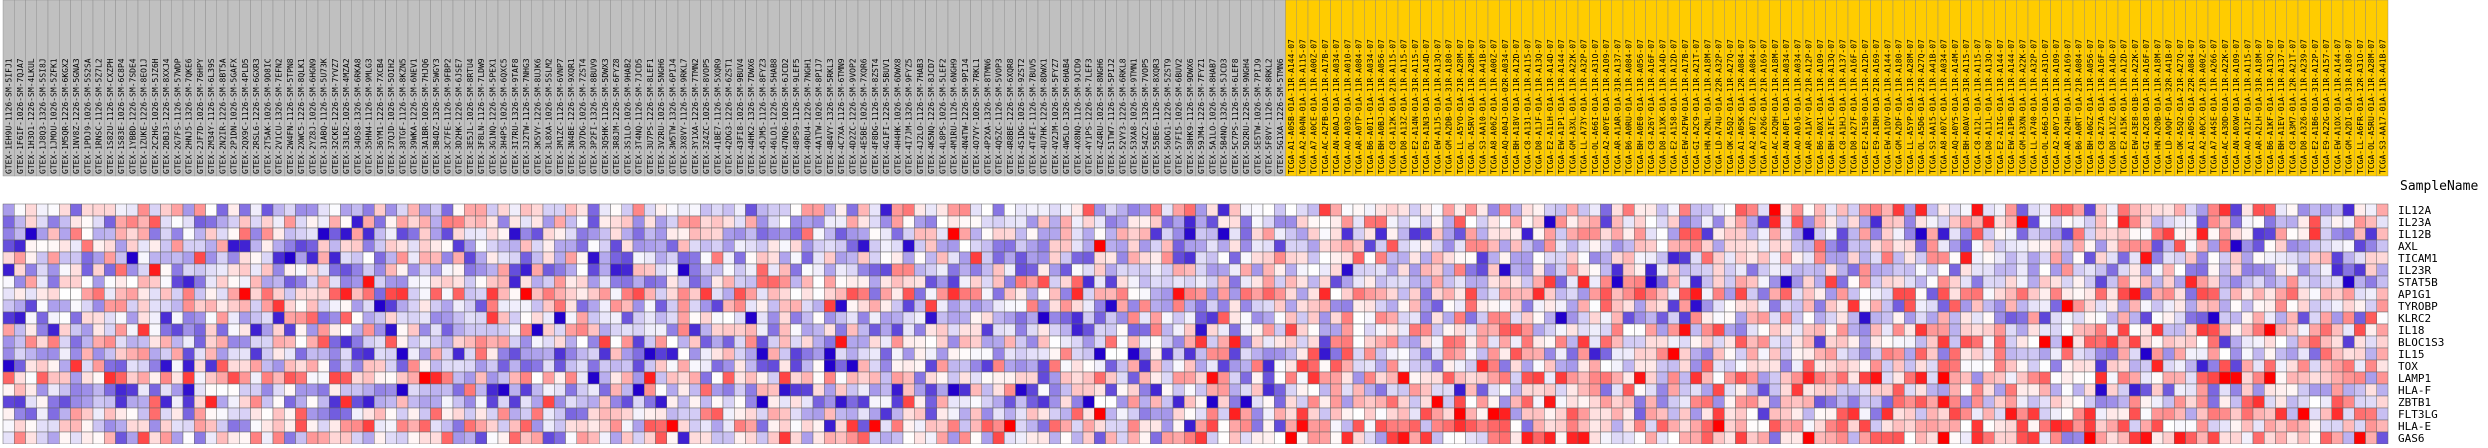 Image resolution: width=2488 pixels, height=448 pixels. Describe the element at coordinates (324, 116) in the screenshot. I see `sample-label: GTEX-31ABQ-1126-SM-5U73K` at that location.